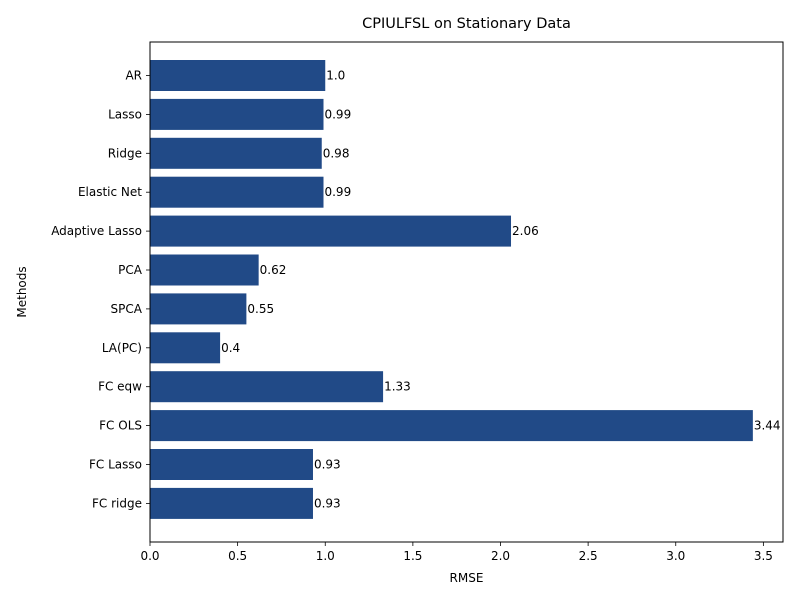  Describe the element at coordinates (125, 153) in the screenshot. I see `y-tick-label: Ridge` at that location.